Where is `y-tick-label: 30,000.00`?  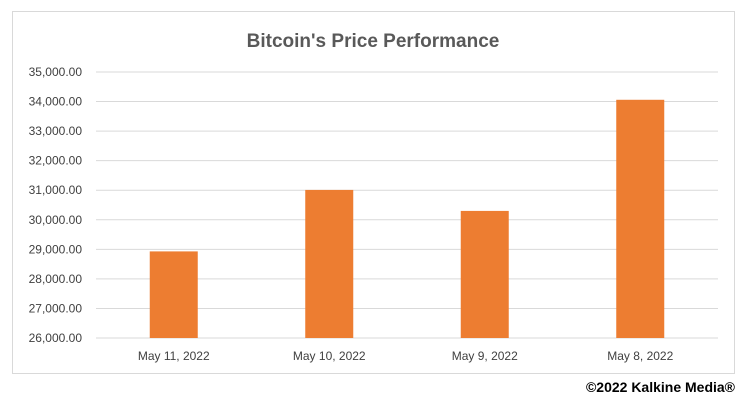 y-tick-label: 30,000.00 is located at coordinates (56, 220).